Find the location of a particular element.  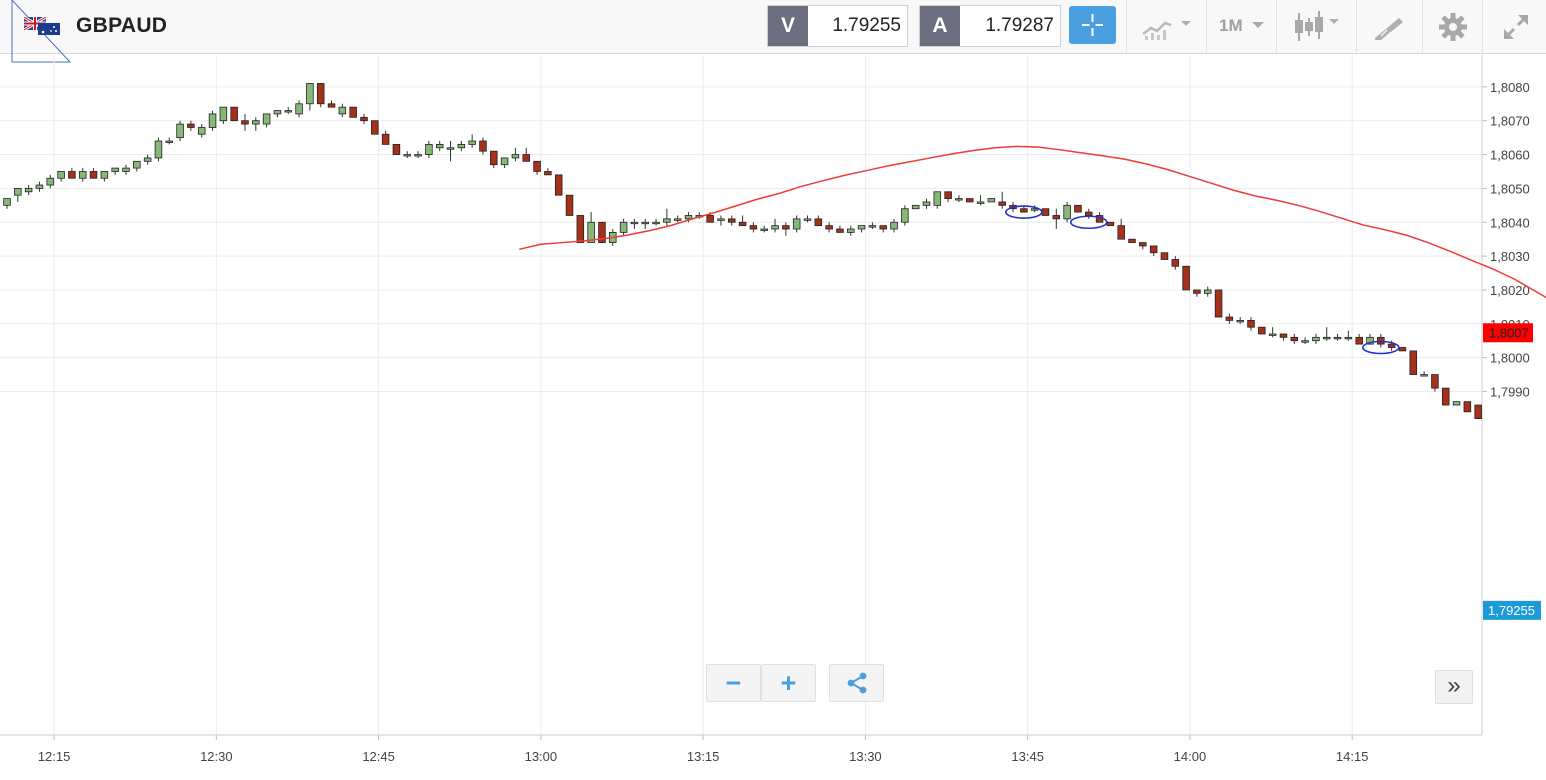

sell-price: 1.79255 is located at coordinates (866, 25).